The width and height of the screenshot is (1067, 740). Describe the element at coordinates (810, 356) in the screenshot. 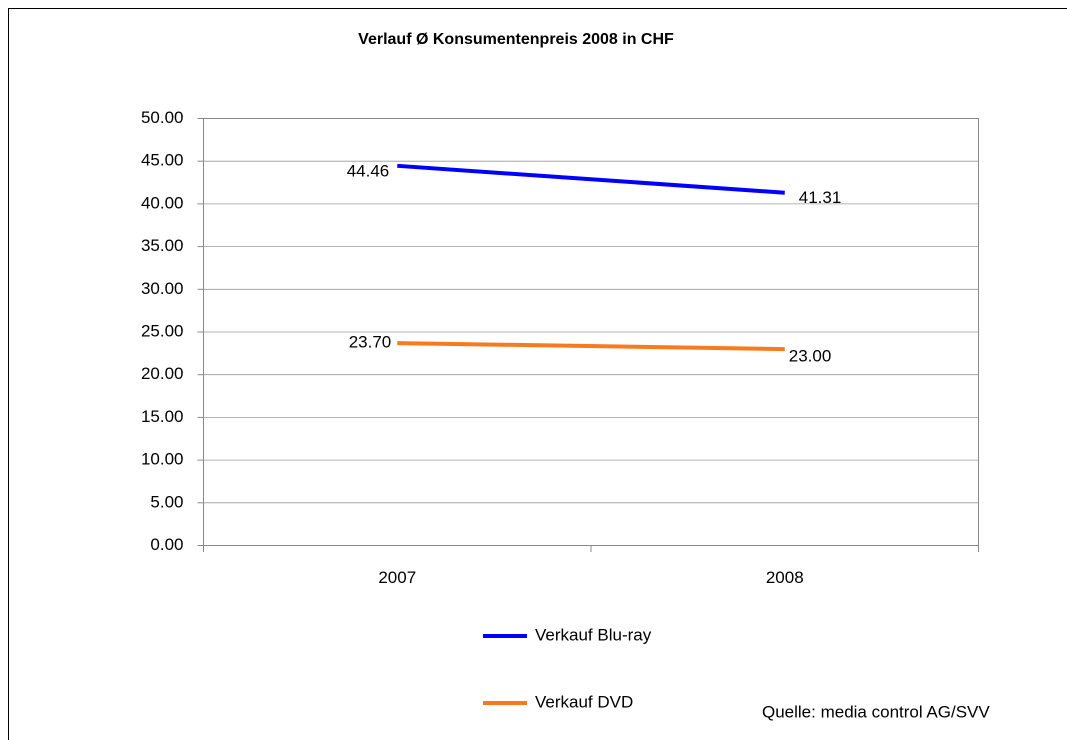

I see `data-label: 23.00` at that location.